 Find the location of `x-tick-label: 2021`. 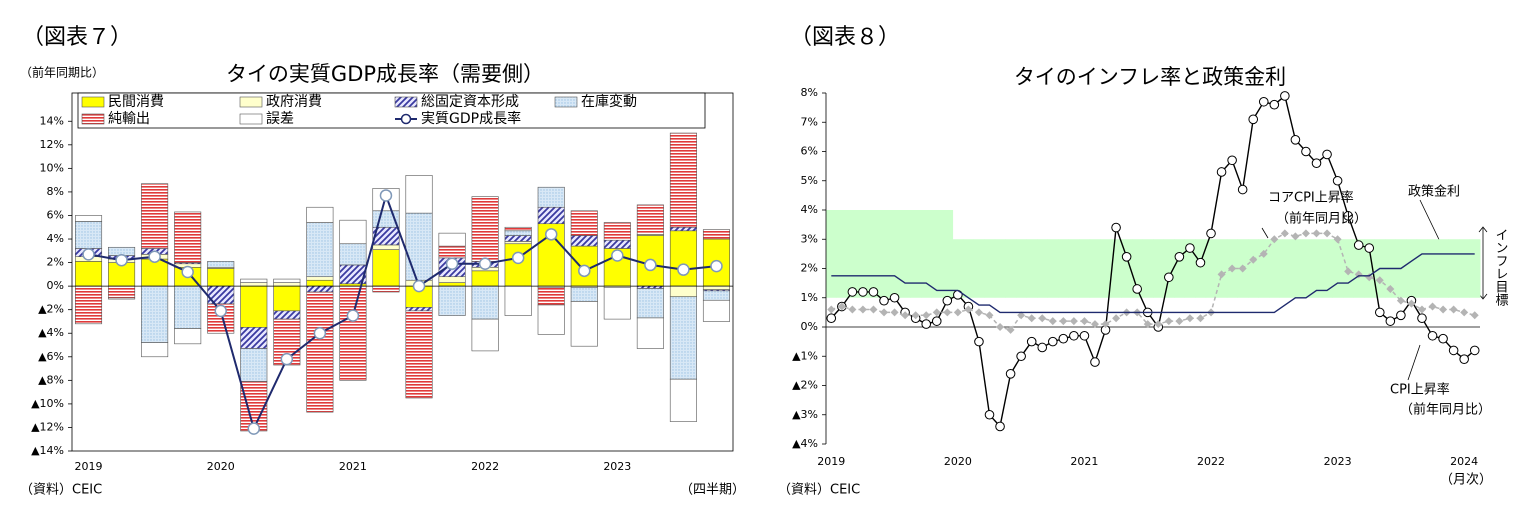

x-tick-label: 2021 is located at coordinates (353, 466).